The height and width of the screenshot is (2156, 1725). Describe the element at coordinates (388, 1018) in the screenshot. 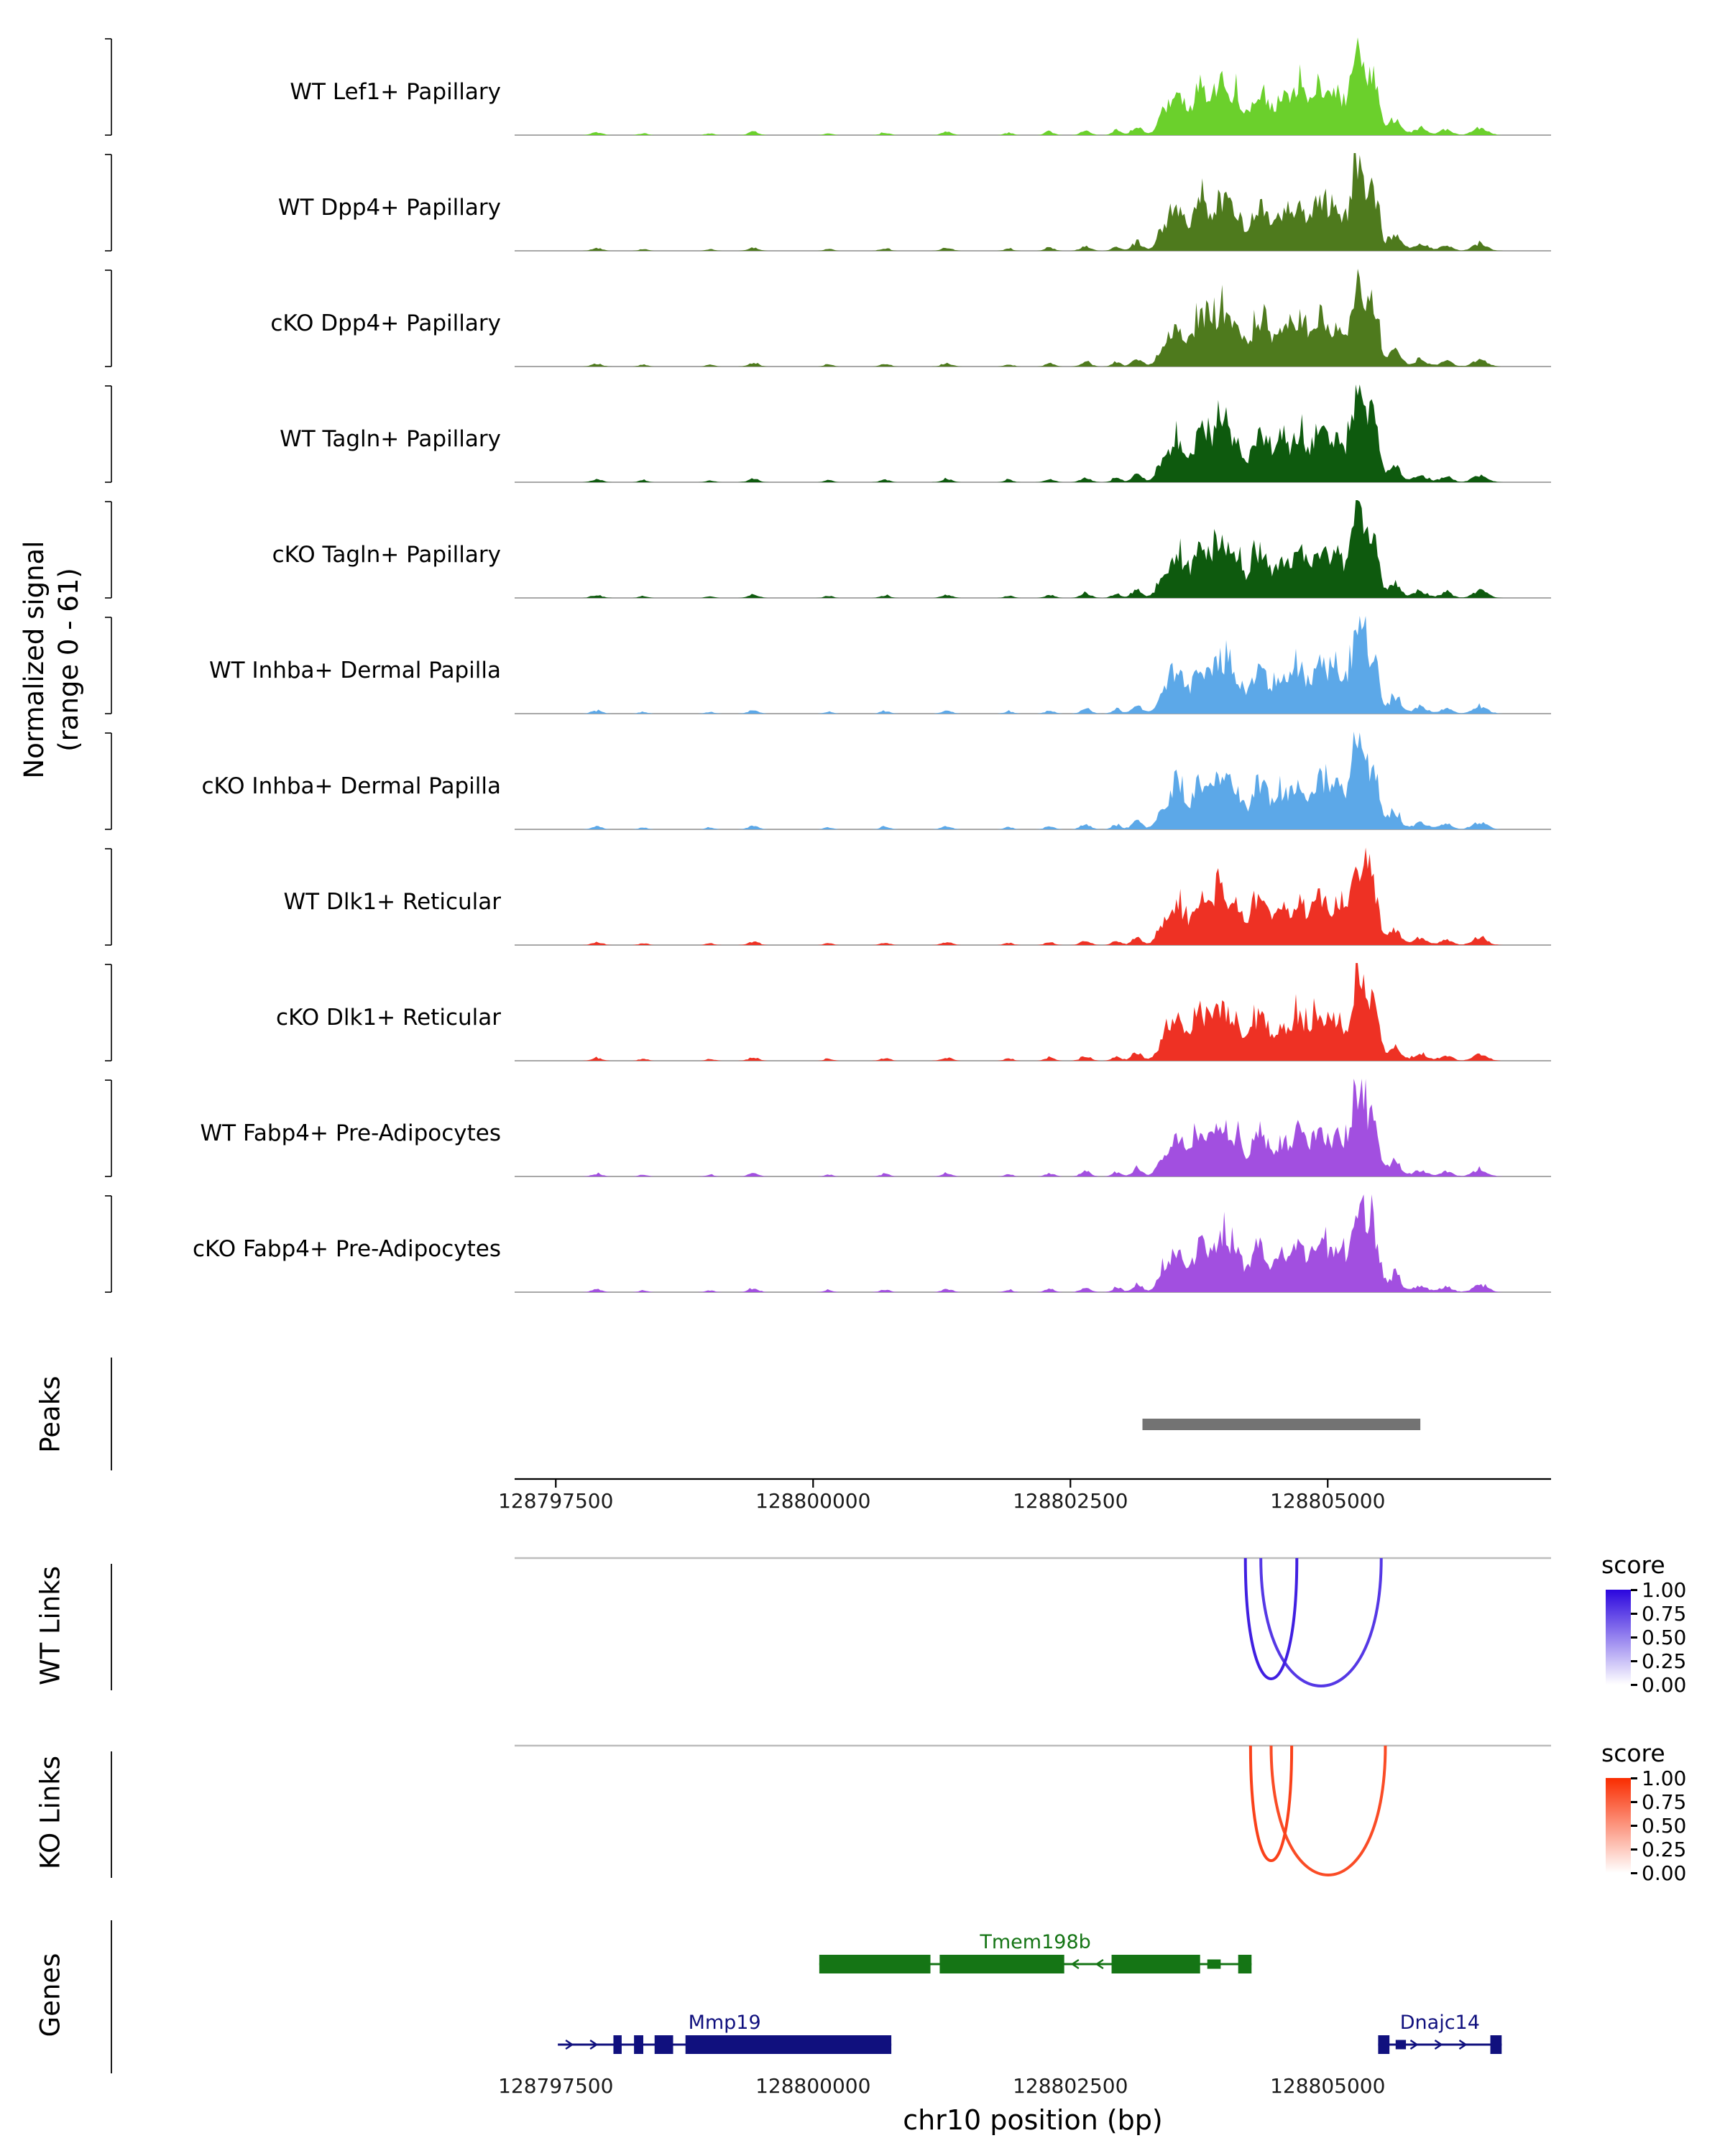

I see `track-label: cKO Dlk1+ Reticular` at that location.